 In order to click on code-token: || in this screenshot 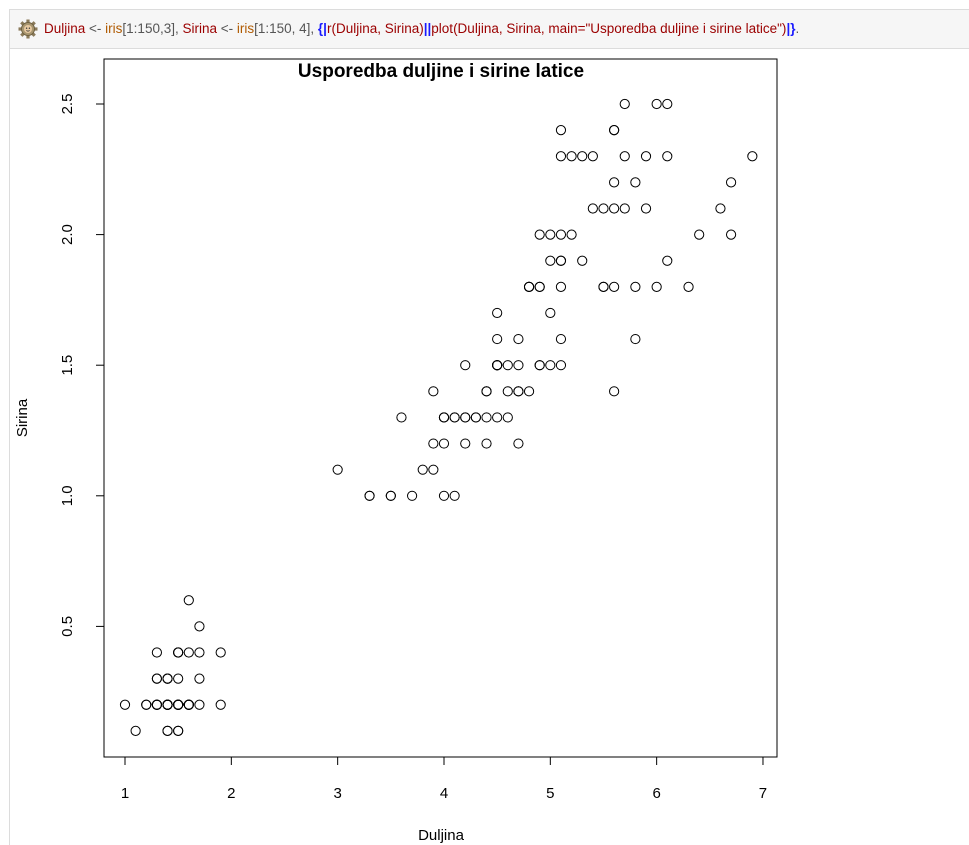, I will do `click(427, 28)`.